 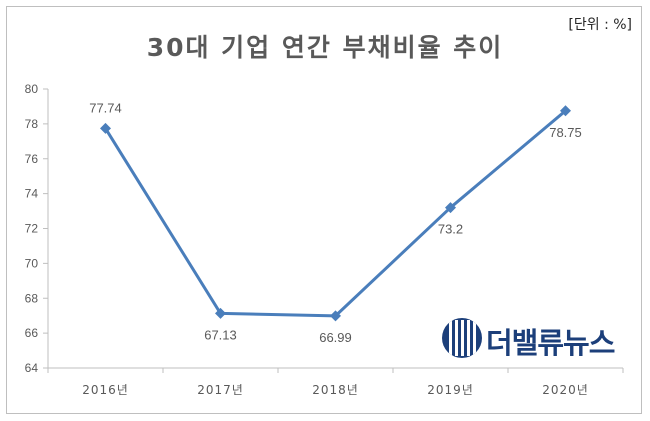 What do you see at coordinates (450, 390) in the screenshot?
I see `x-tick-label: 2019년` at bounding box center [450, 390].